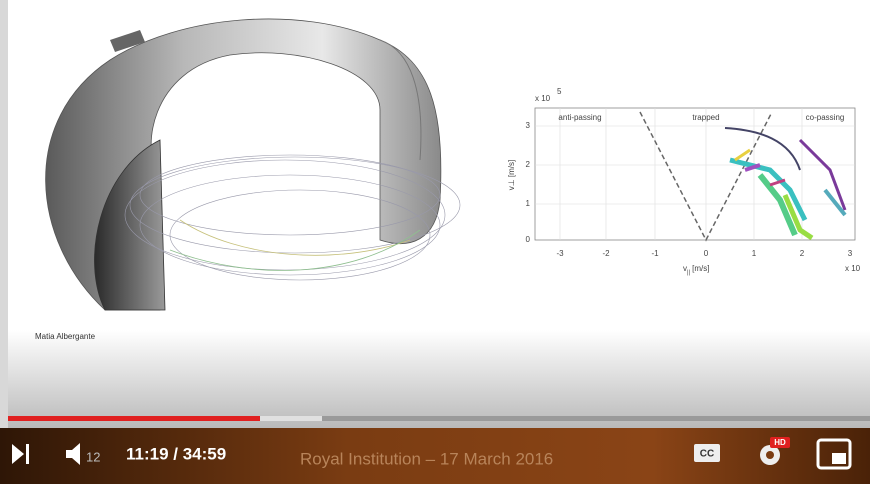 The image size is (870, 489). Describe the element at coordinates (528, 125) in the screenshot. I see `y-tick-label: 3` at that location.